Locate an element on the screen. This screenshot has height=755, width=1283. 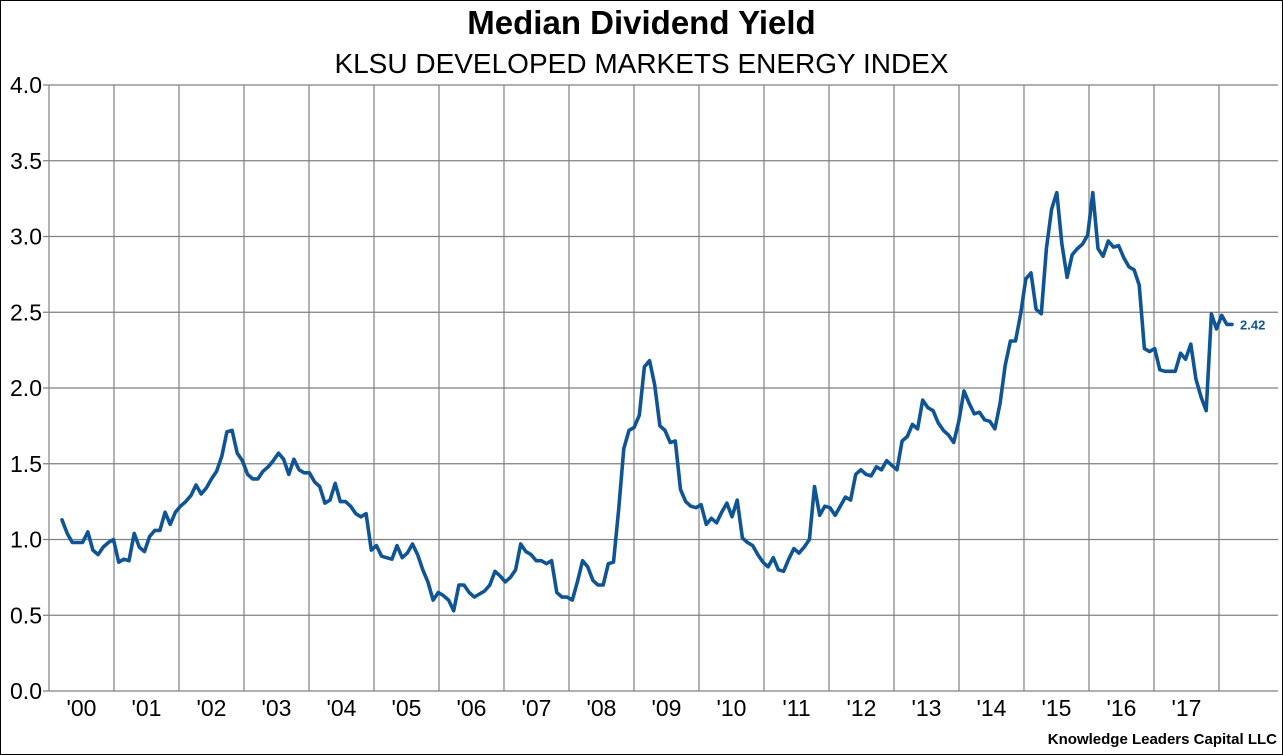
chart-title: Median Dividend Yield is located at coordinates (641, 22).